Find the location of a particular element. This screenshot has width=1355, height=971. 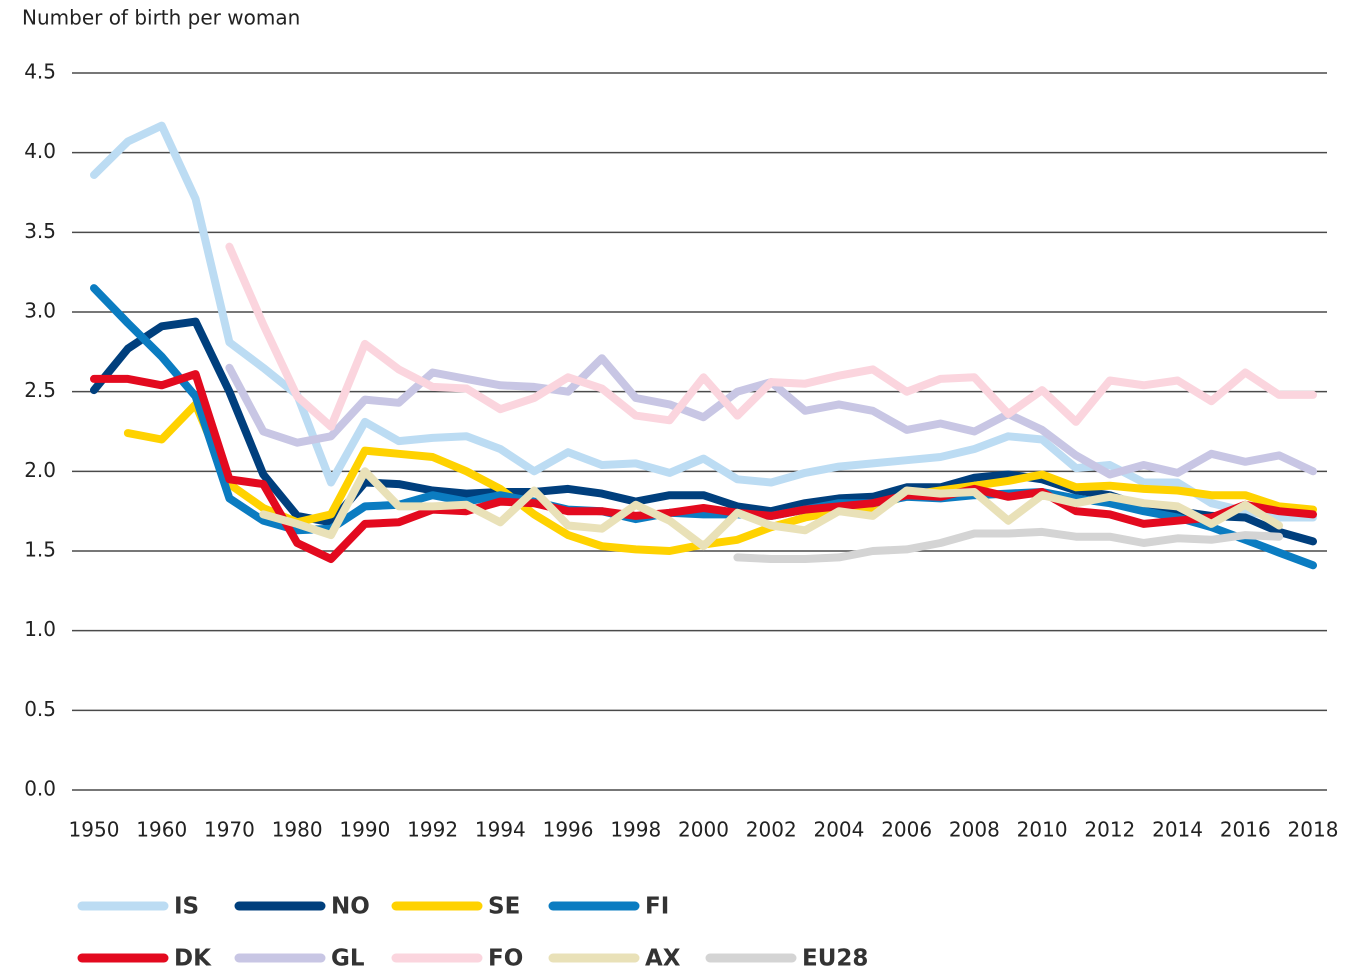

x-tick-label: 2012 is located at coordinates (1109, 830).